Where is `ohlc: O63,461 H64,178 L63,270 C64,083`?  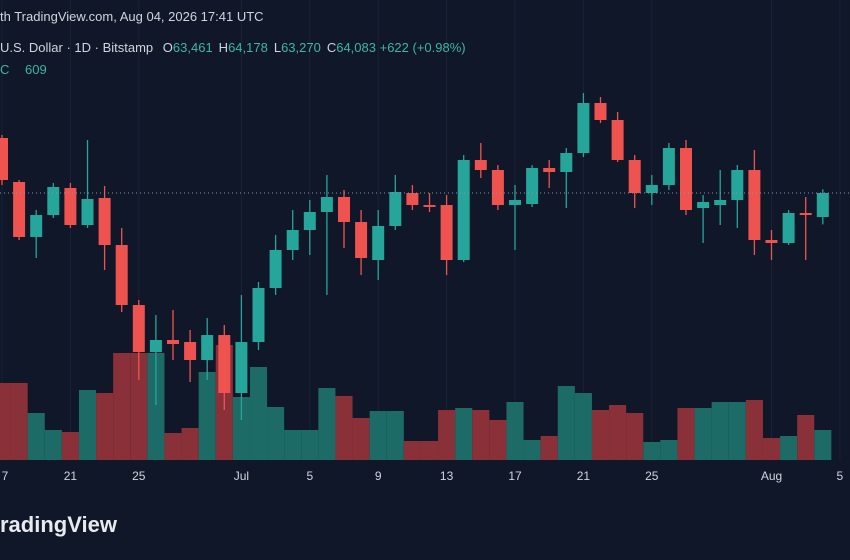
ohlc: O63,461 H64,178 L63,270 C64,083 is located at coordinates (266, 47).